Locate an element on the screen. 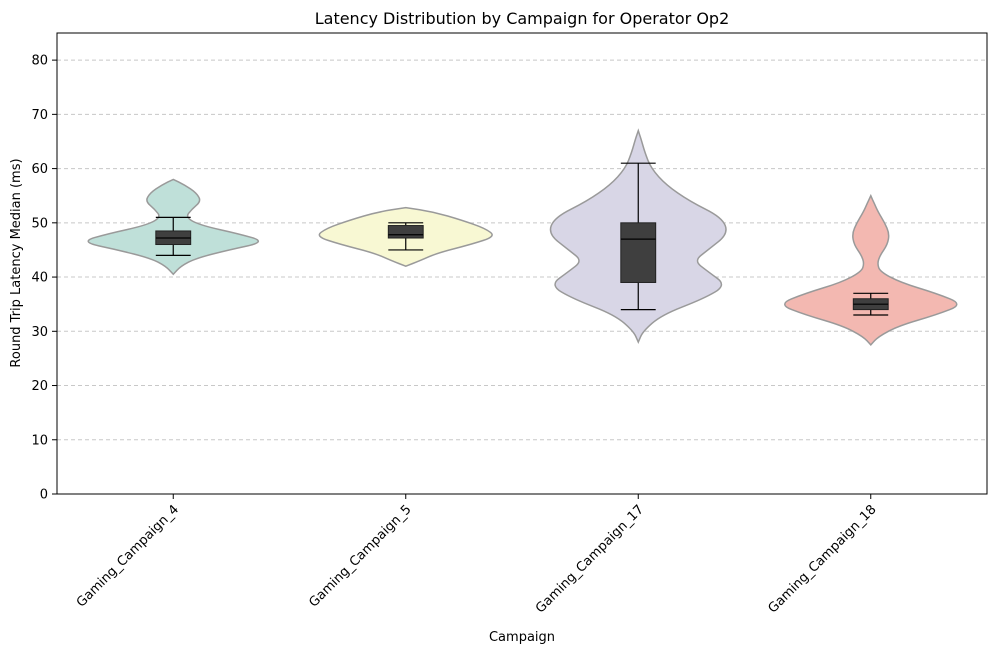 The height and width of the screenshot is (654, 996). x-axis-label: Campaign is located at coordinates (522, 637).